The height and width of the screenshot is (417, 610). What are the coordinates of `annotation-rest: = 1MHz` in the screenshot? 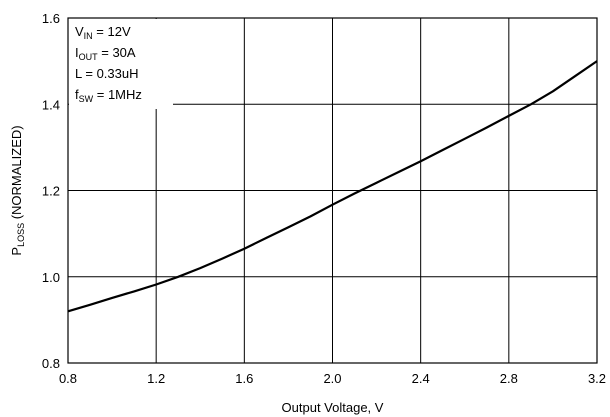 It's located at (117, 94).